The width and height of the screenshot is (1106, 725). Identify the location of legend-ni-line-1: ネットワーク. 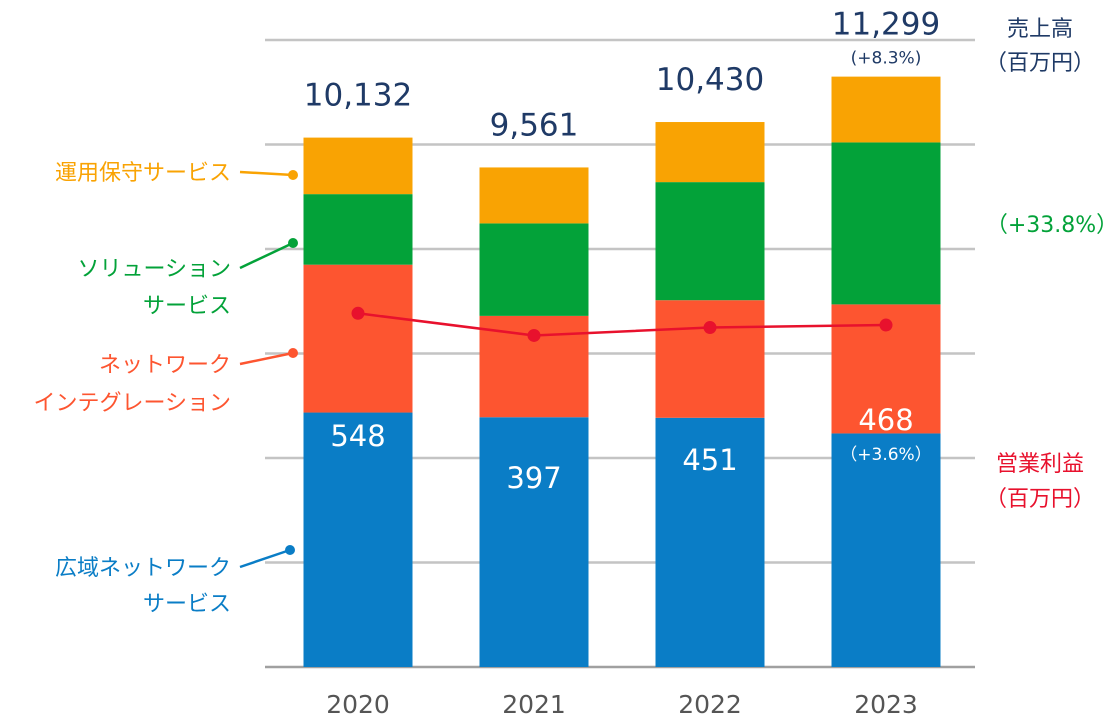
(165, 365).